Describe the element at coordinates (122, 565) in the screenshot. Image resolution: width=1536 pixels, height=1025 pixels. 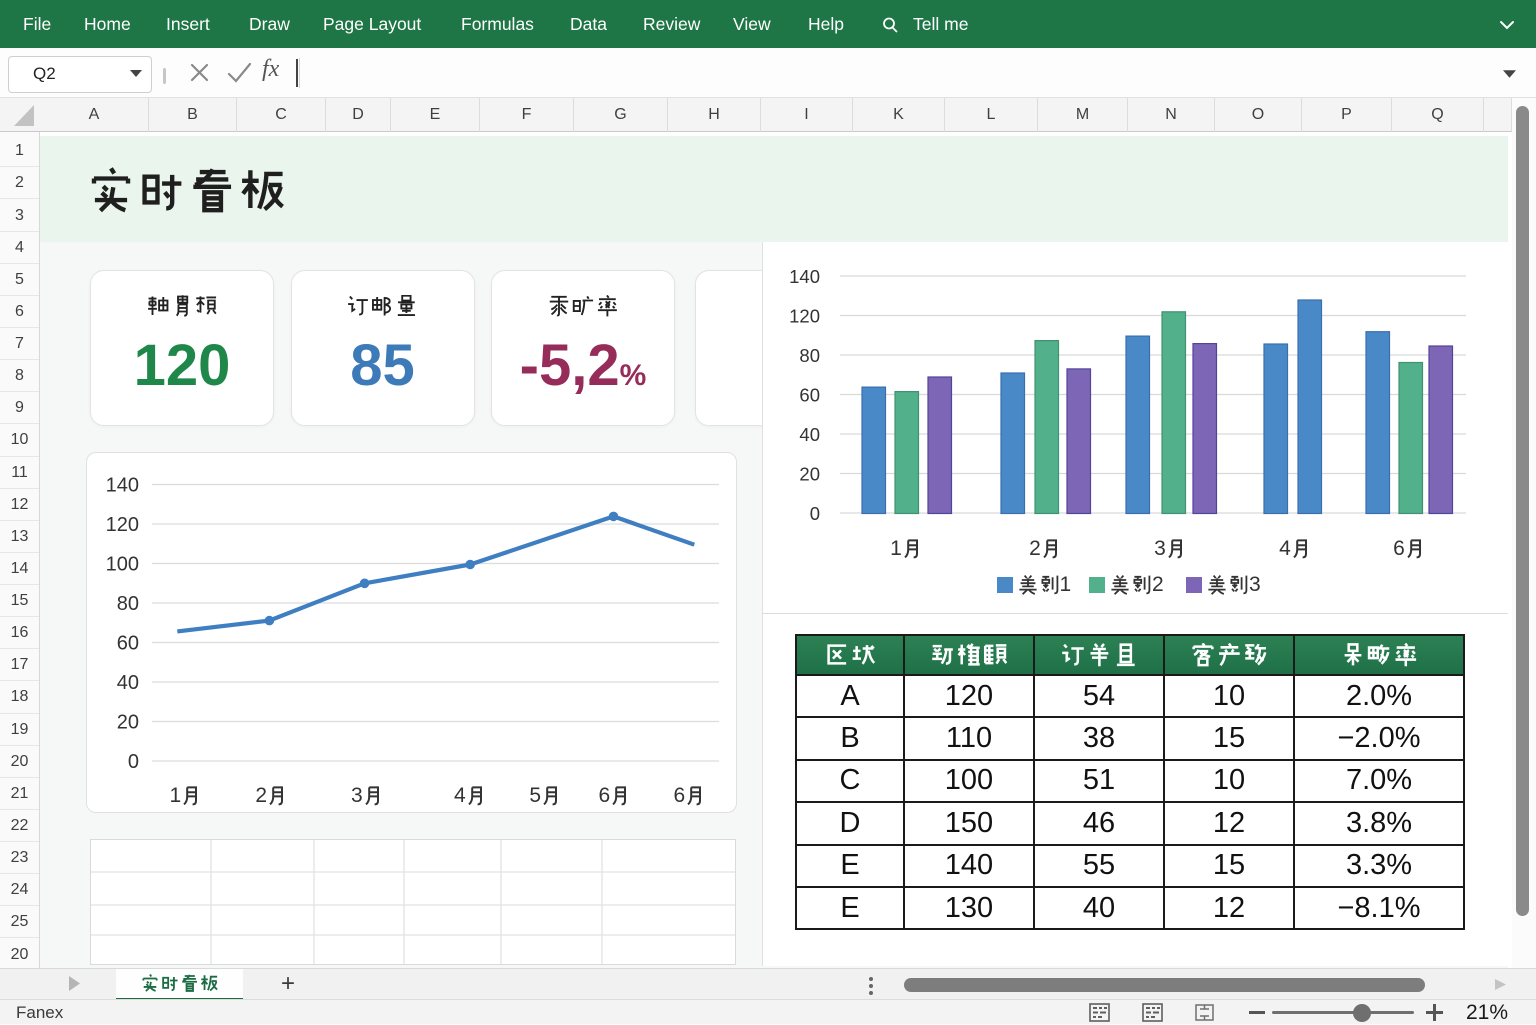
I see `svg-text: 100` at that location.